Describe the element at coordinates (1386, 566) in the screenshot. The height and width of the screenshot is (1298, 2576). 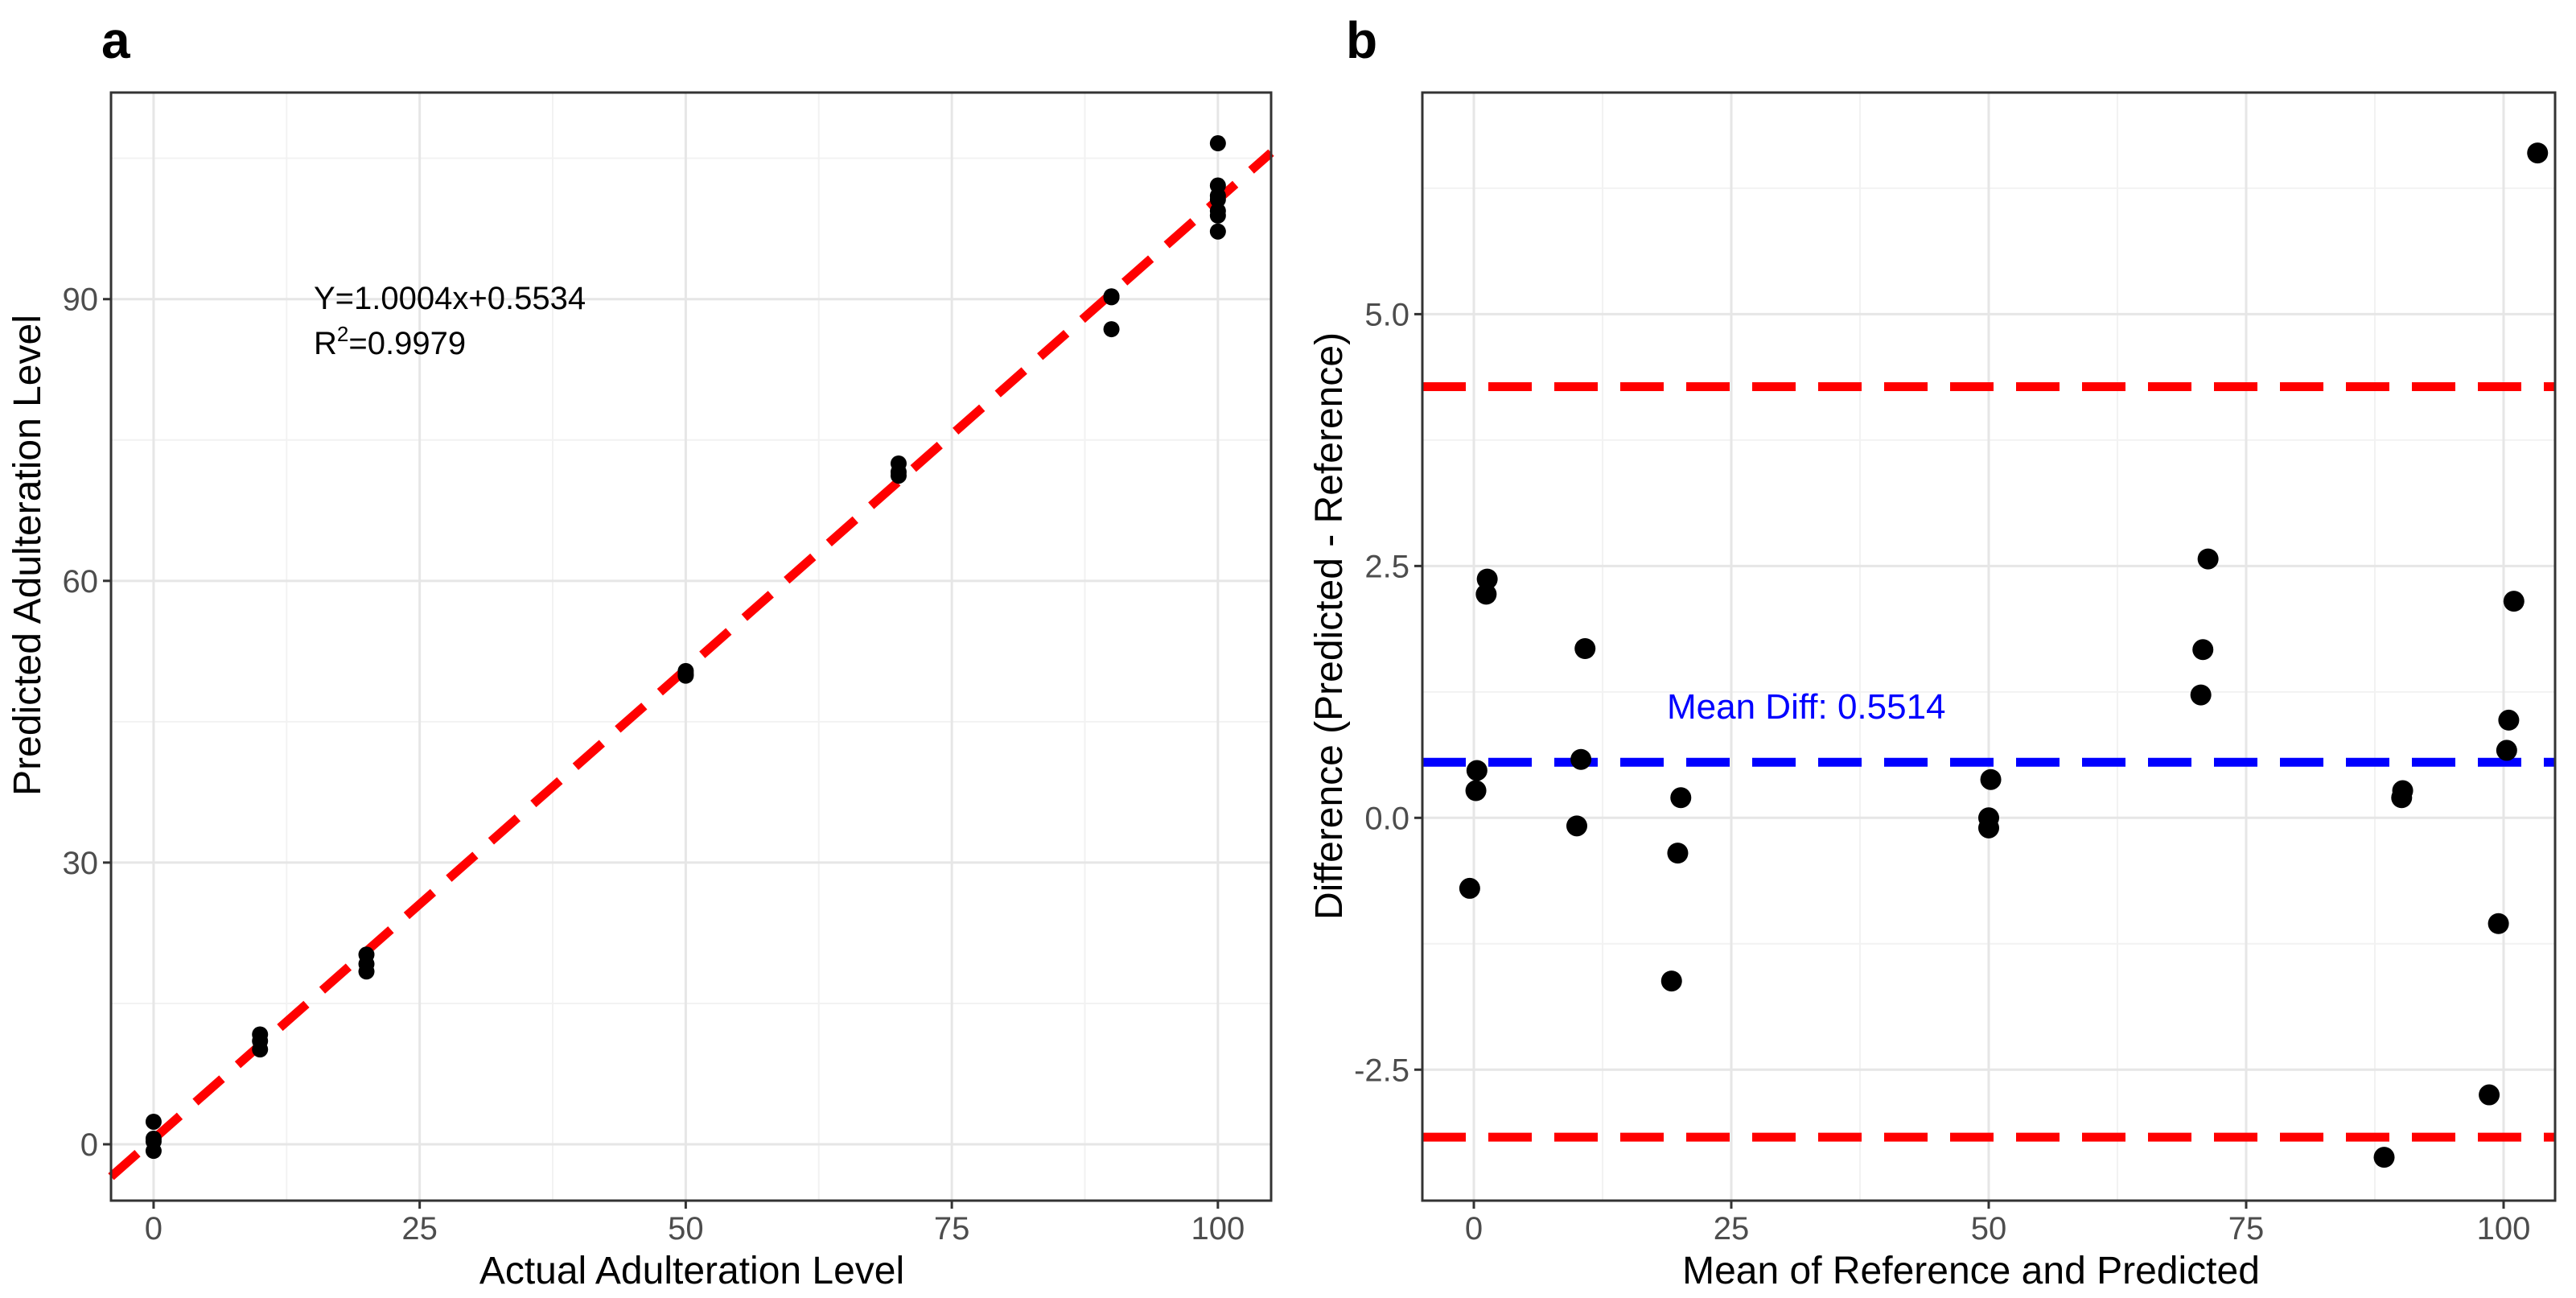
I see `b-y-tick-label: 2.5` at that location.